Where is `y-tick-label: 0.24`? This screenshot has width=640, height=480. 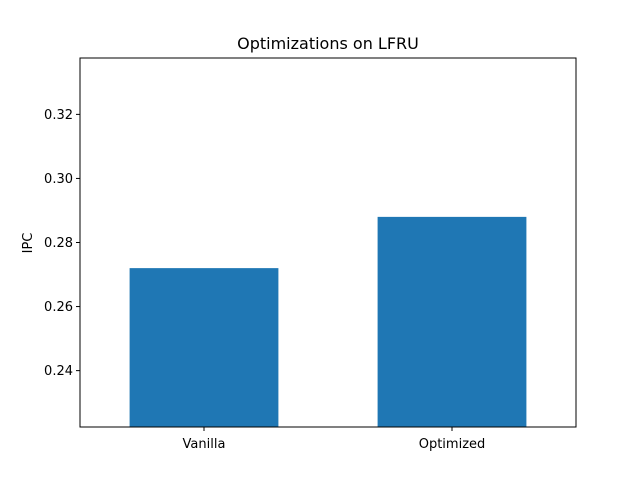
y-tick-label: 0.24 is located at coordinates (58, 371).